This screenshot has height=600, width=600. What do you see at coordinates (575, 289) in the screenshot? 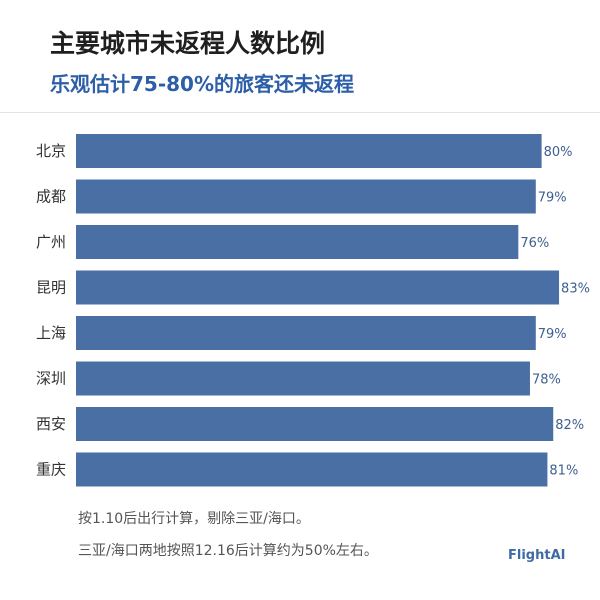
I see `value-label: 83%` at bounding box center [575, 289].